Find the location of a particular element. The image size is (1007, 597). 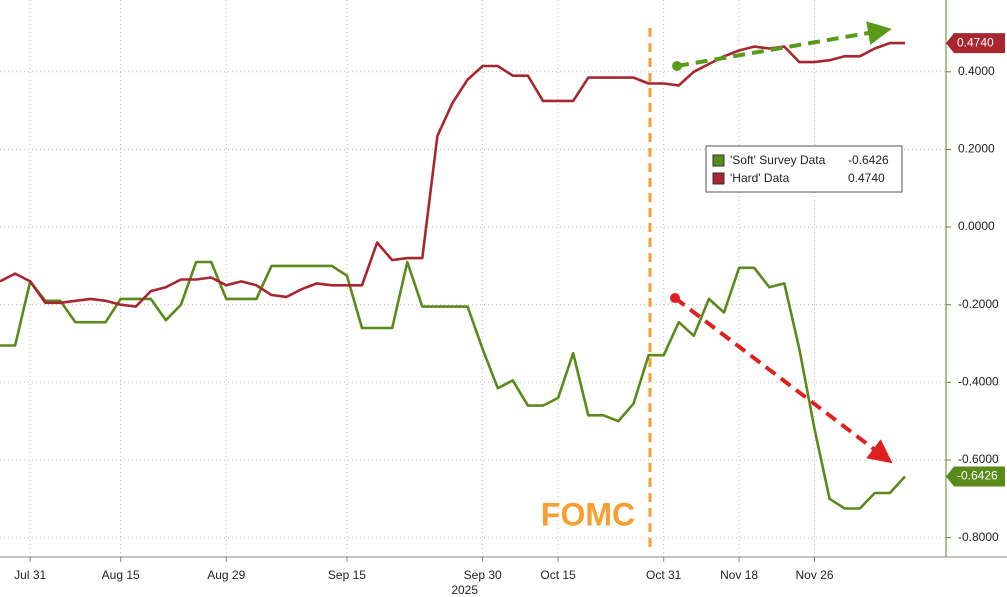

x-tick-label: Jul 31 is located at coordinates (30, 575).